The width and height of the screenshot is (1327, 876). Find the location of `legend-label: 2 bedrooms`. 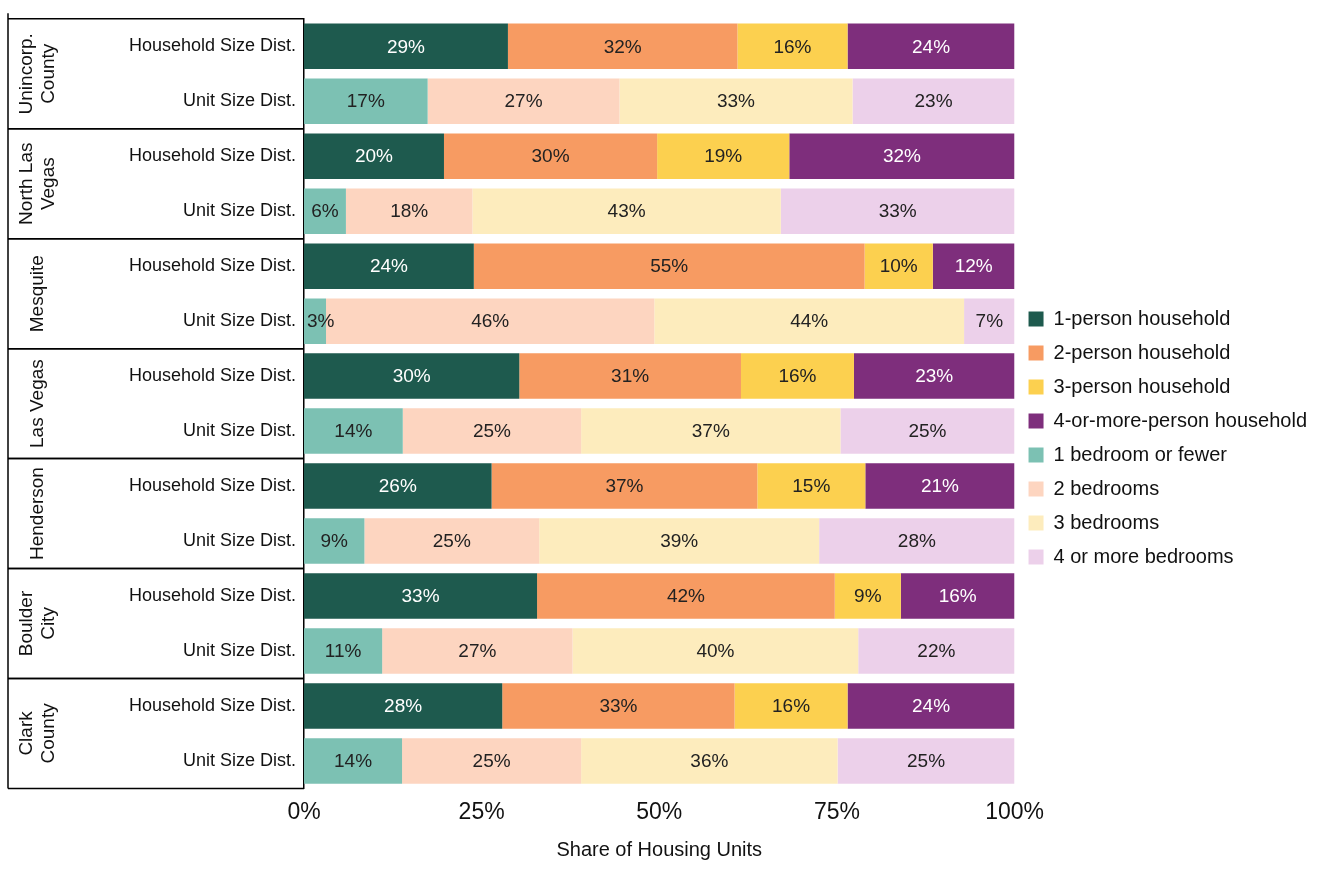

legend-label: 2 bedrooms is located at coordinates (1106, 487).